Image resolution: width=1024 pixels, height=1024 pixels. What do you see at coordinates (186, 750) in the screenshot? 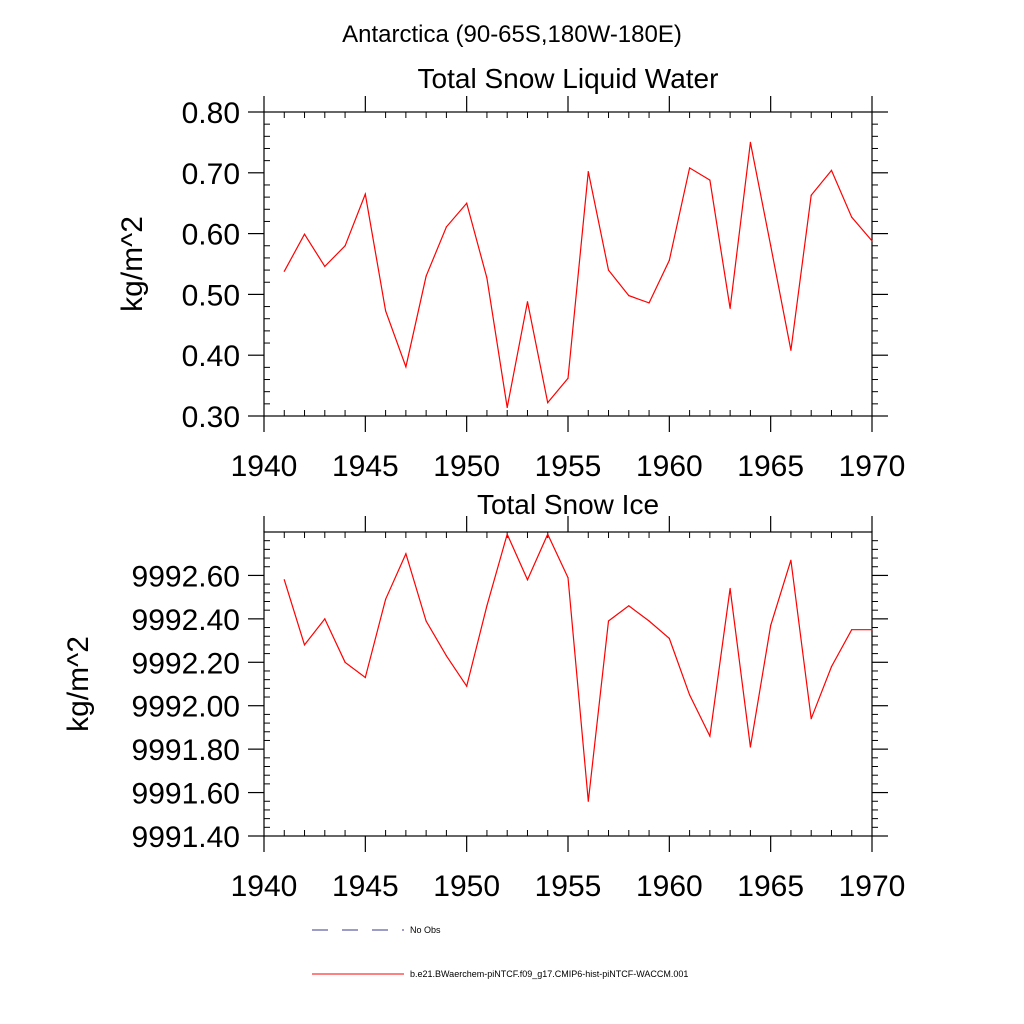
I see `y-tick-label: 9991.80` at bounding box center [186, 750].